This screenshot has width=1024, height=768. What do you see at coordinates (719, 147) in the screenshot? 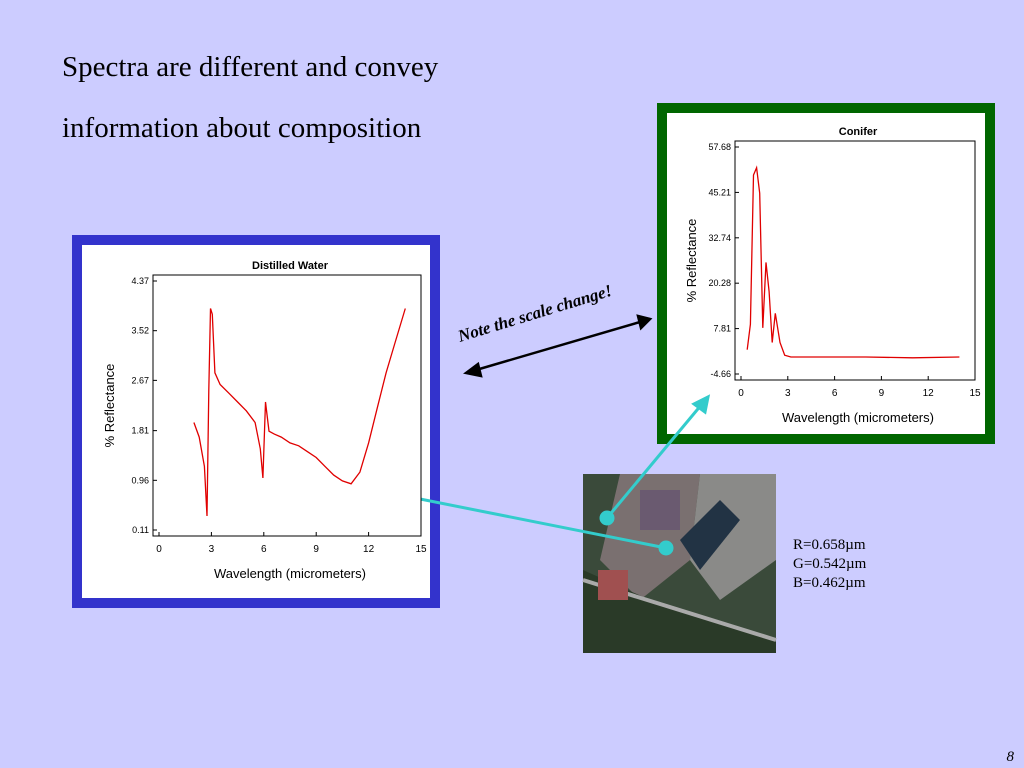
I see `y-tick-label: 57.68` at bounding box center [719, 147].